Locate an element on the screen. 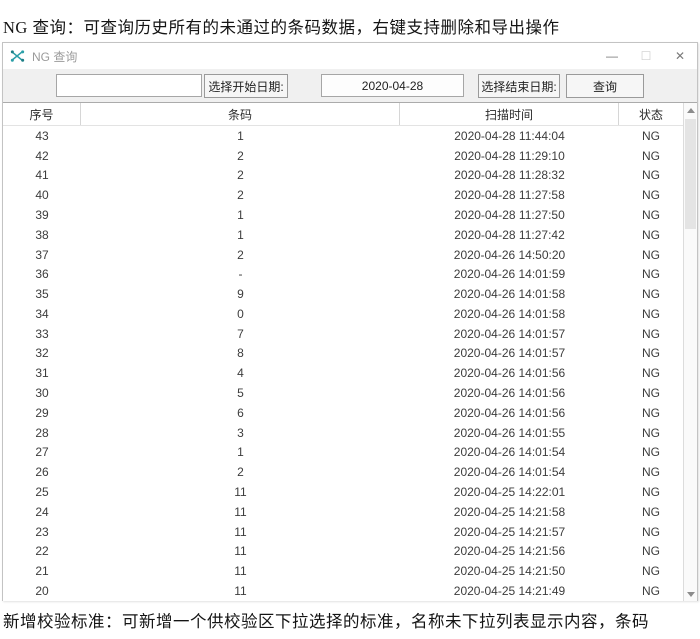 The width and height of the screenshot is (700, 639). select-end-date-button: 选择结束日期: is located at coordinates (519, 86).